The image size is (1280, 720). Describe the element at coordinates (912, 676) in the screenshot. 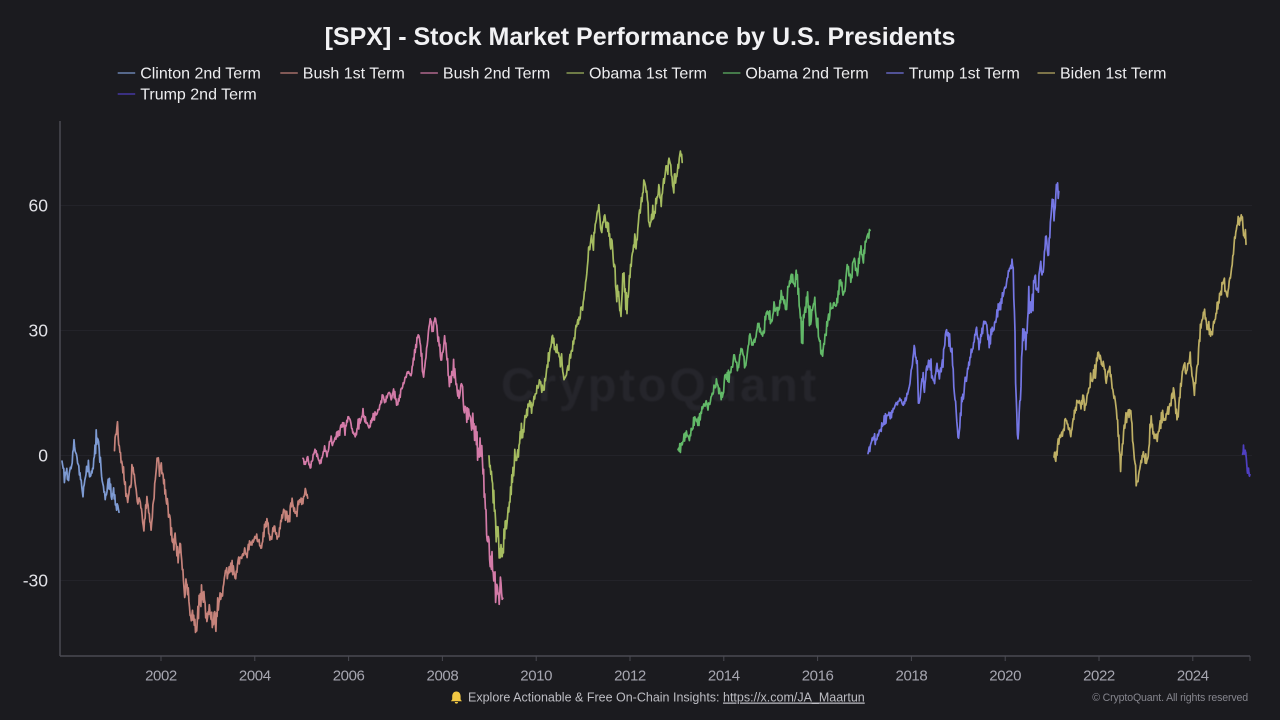

I see `svg-text: 2018` at that location.